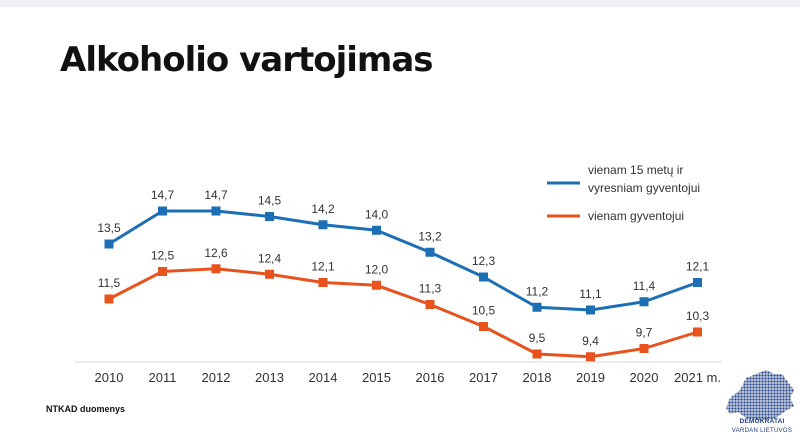  I want to click on data-label: 12,6, so click(216, 253).